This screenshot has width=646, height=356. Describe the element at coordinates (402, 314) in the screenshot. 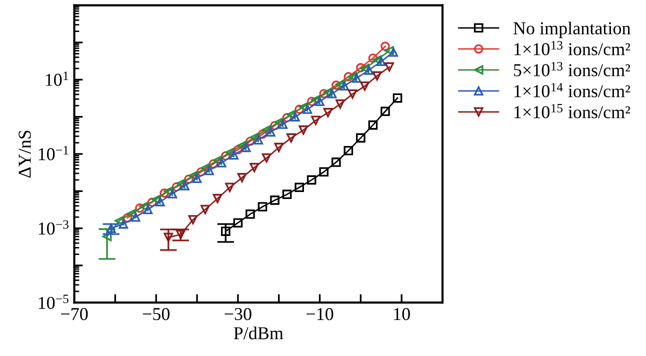

I see `x-tick-label: 10` at that location.